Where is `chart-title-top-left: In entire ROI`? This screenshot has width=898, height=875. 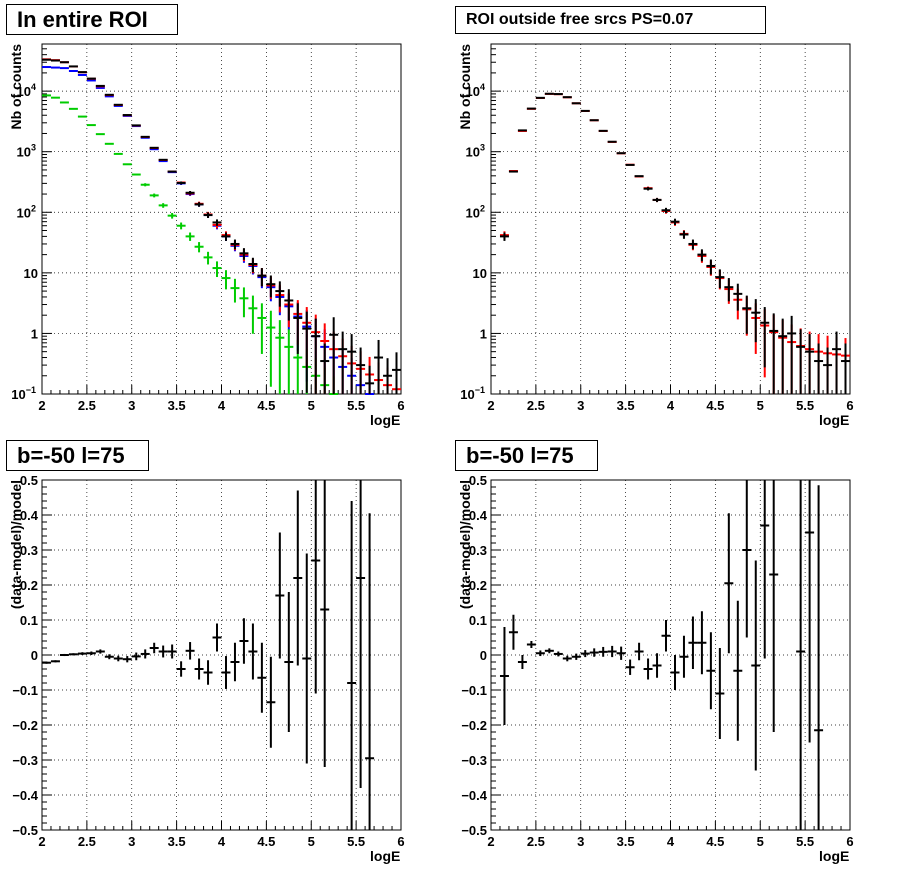
chart-title-top-left: In entire ROI is located at coordinates (92, 19).